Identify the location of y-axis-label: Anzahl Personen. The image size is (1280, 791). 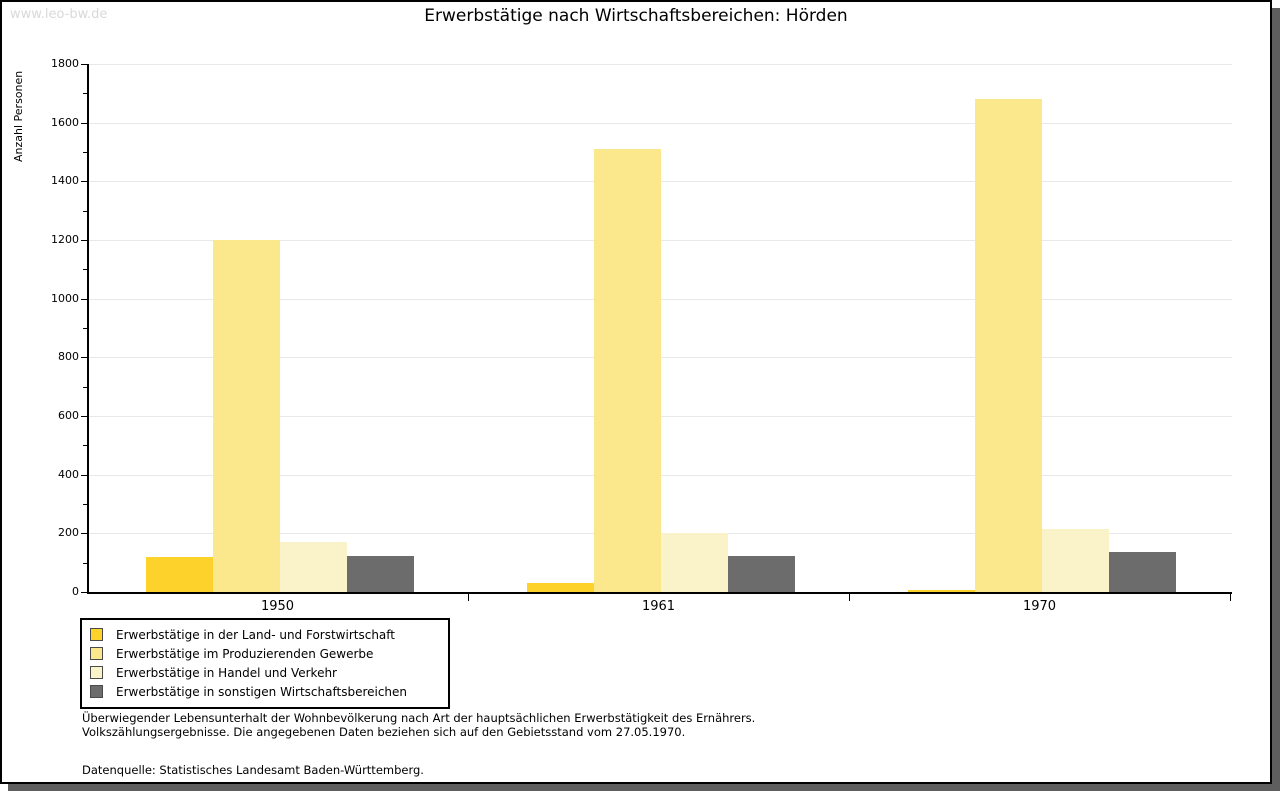
(18, 116).